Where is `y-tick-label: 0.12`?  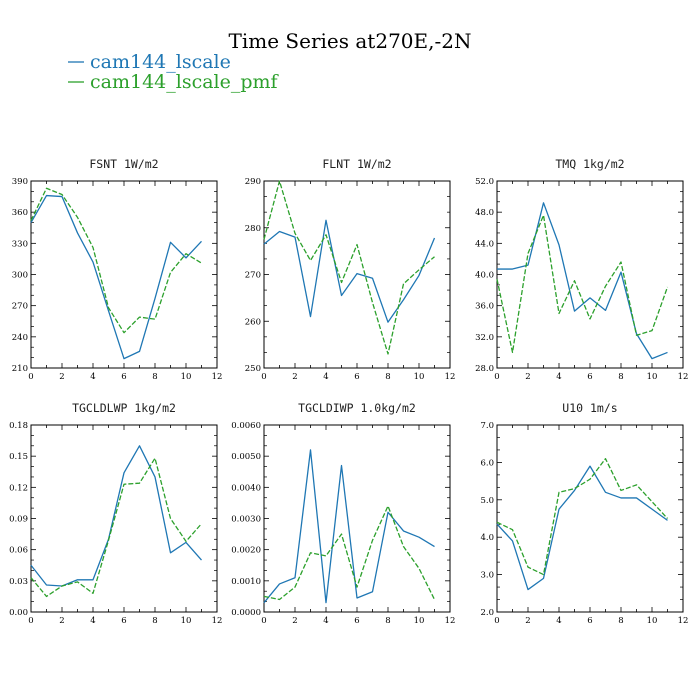
y-tick-label: 0.12 is located at coordinates (18, 488).